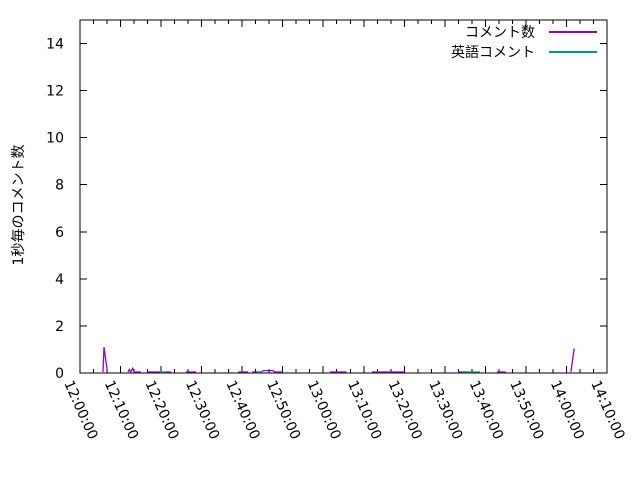  Describe the element at coordinates (59, 233) in the screenshot. I see `svg-text: 6` at that location.